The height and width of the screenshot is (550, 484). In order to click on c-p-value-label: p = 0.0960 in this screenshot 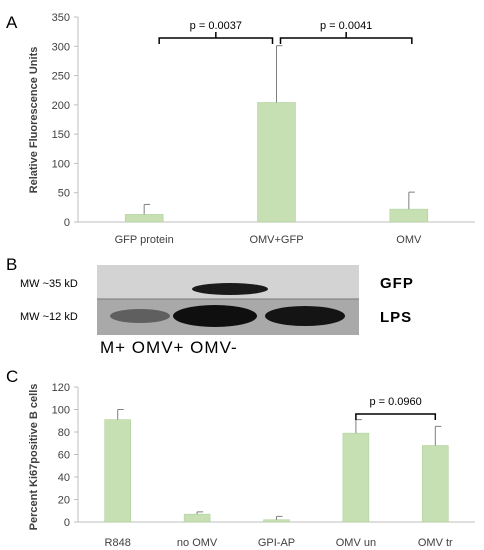, I will do `click(395, 402)`.